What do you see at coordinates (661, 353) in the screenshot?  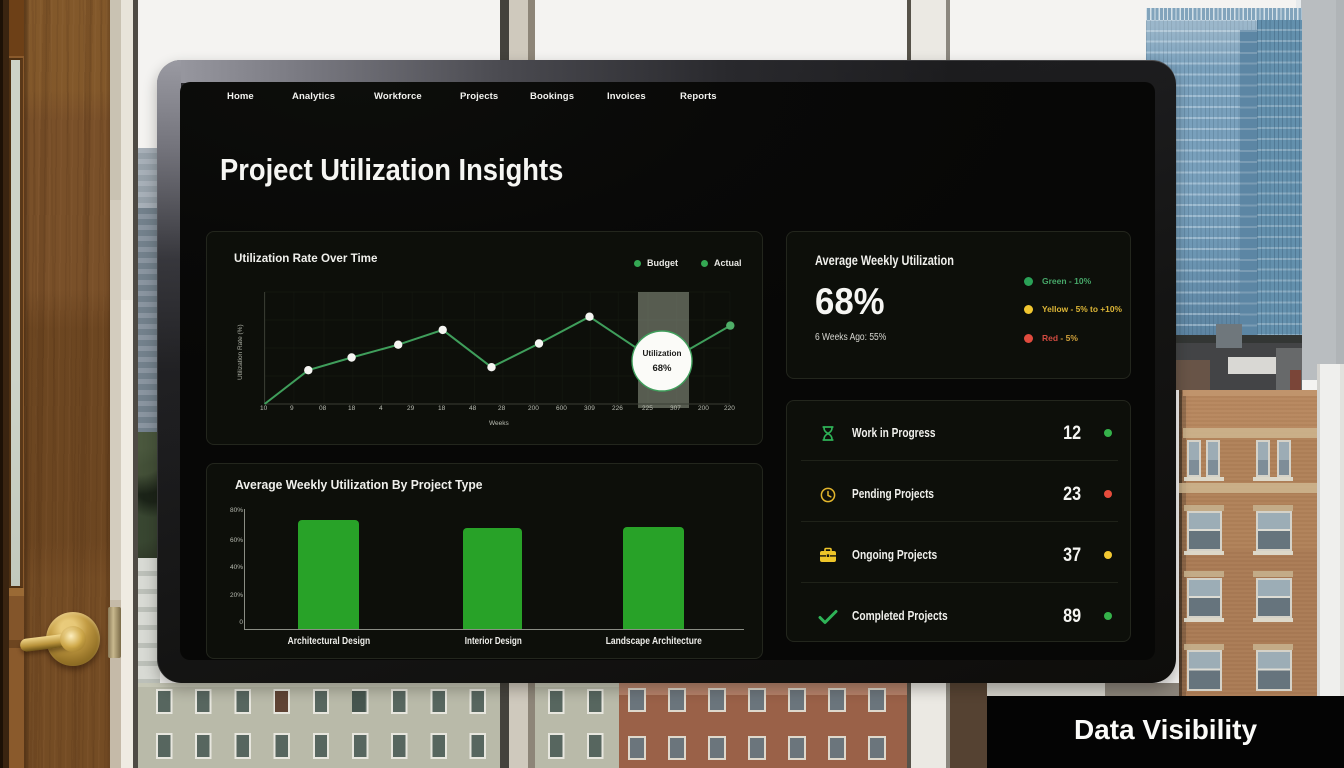 I see `svg-text: Utilization` at bounding box center [661, 353].